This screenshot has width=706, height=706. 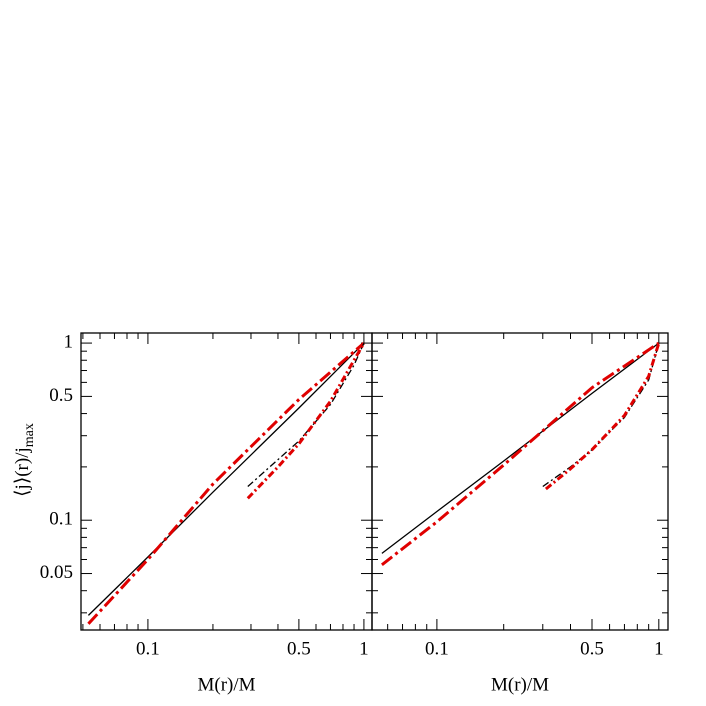 I want to click on y-tick-label: 0.5, so click(x=61, y=395).